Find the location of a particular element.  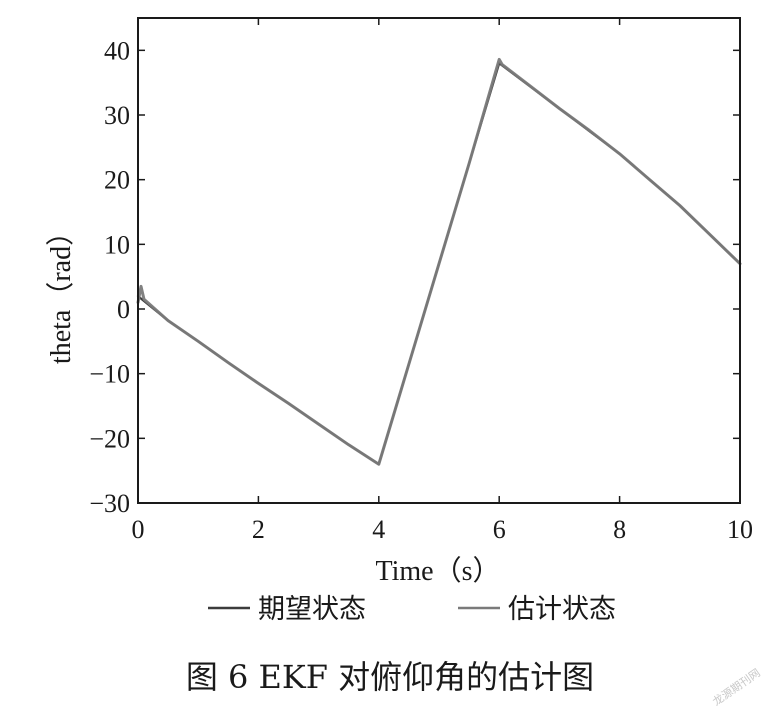

y-tick-label: −20 is located at coordinates (109, 438).